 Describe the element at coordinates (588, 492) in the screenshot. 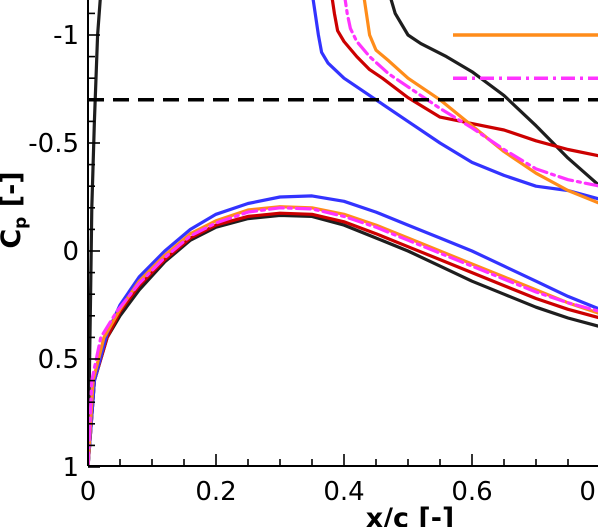

I see `x-tick-label: 0.8` at that location.